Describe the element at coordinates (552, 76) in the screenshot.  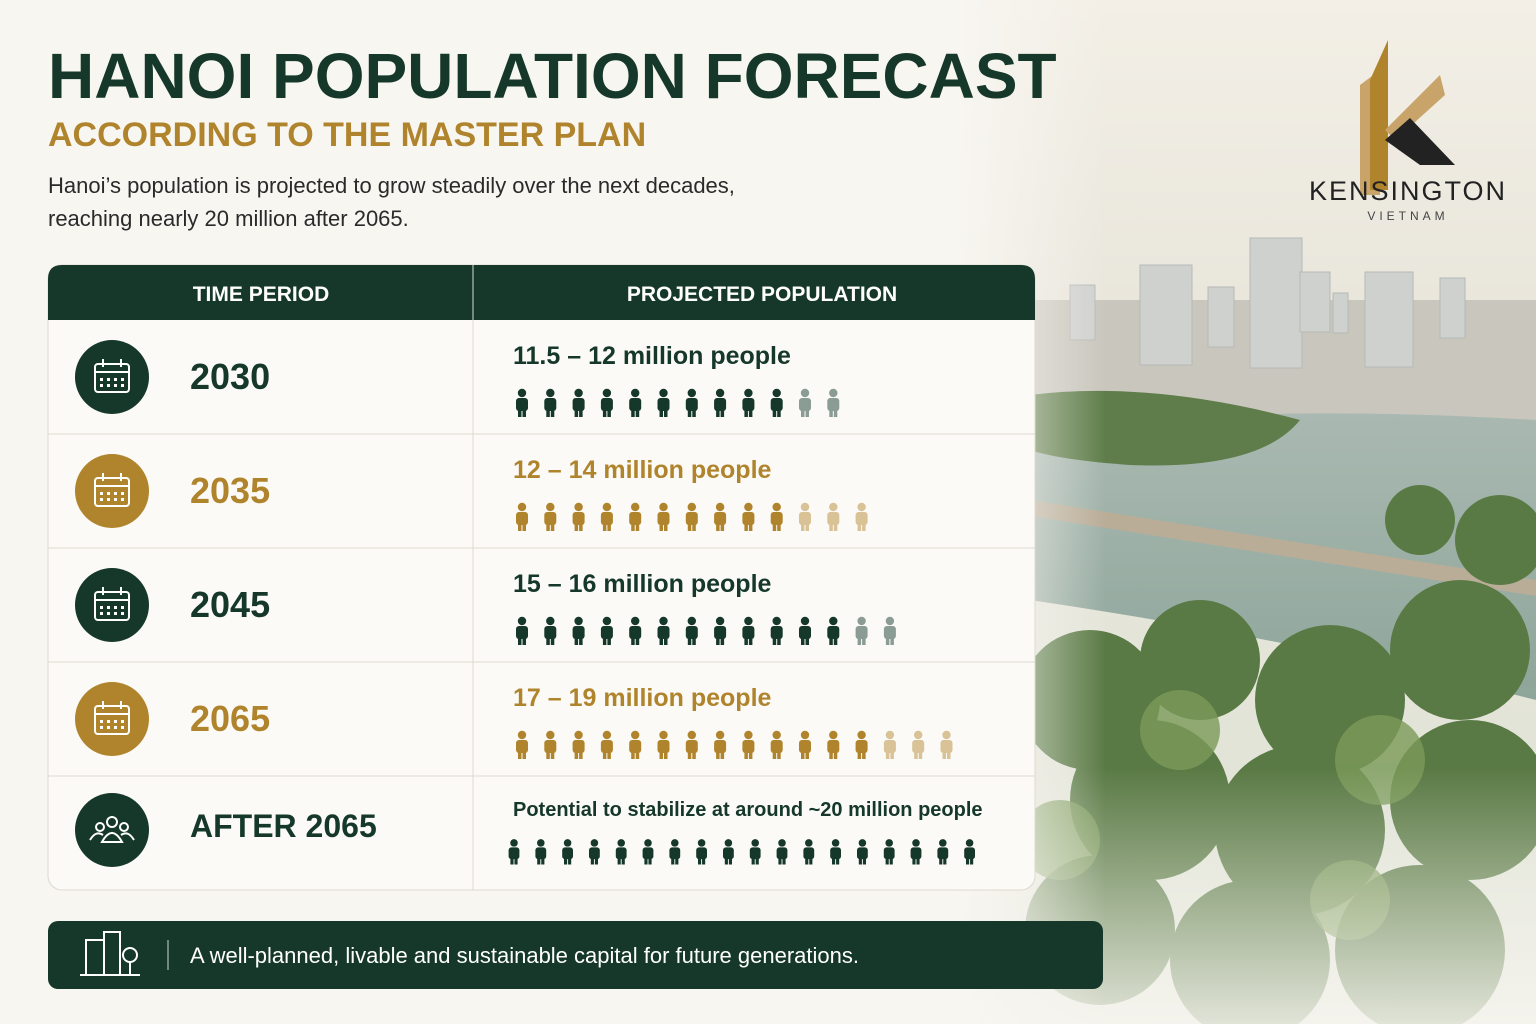
I see `title: HANOI POPULATION FORECAST` at that location.